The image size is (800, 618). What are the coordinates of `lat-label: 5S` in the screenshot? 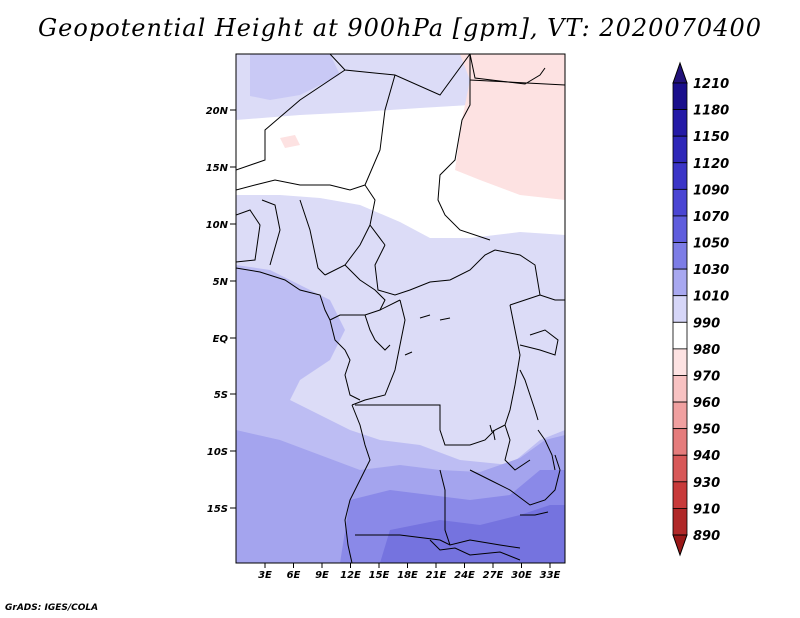 It's located at (221, 395).